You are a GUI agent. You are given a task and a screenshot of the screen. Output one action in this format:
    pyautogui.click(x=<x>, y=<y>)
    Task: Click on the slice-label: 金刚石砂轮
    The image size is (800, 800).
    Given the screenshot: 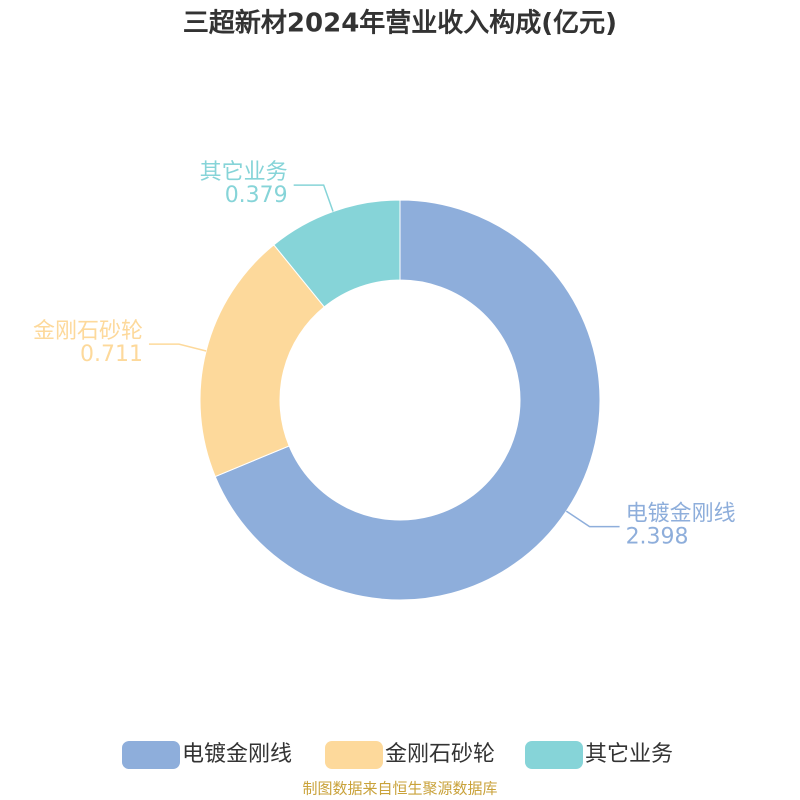 What is the action you would take?
    pyautogui.click(x=88, y=331)
    